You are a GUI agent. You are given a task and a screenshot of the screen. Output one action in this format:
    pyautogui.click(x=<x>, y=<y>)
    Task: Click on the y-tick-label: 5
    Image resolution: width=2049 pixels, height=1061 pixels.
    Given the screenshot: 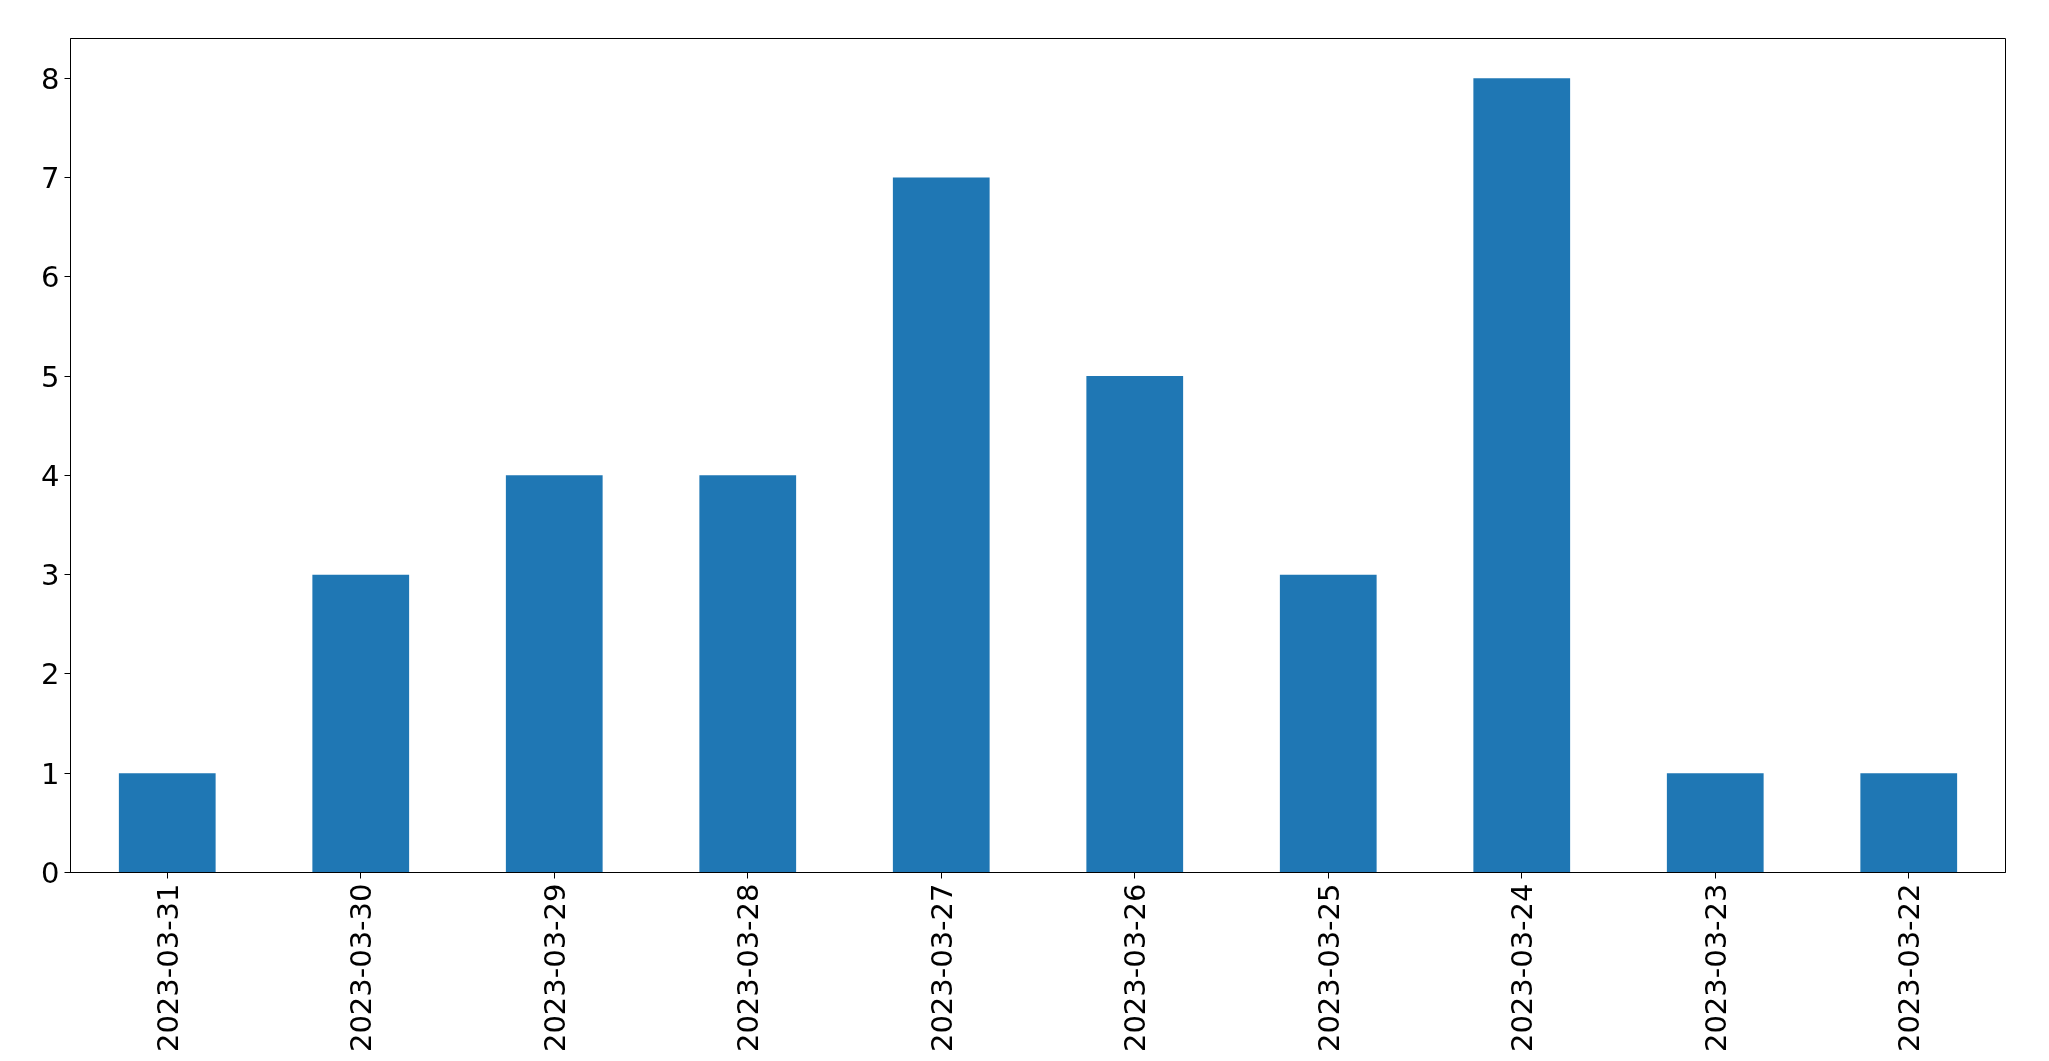 What is the action you would take?
    pyautogui.click(x=50, y=376)
    